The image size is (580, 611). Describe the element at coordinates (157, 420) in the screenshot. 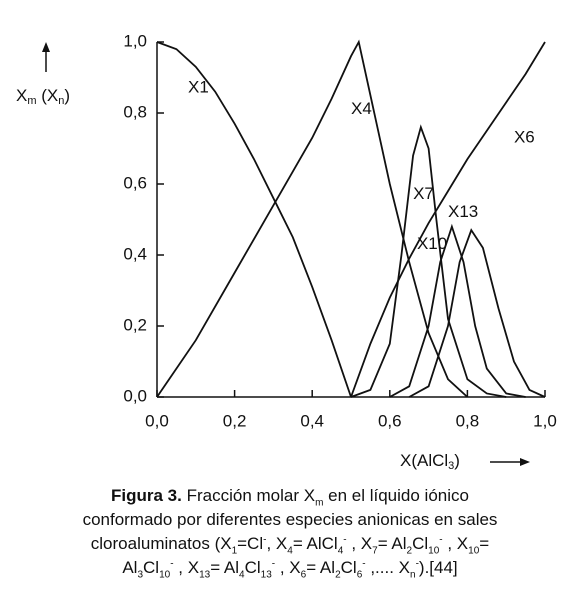

I see `x-tick-label: 0,0` at that location.